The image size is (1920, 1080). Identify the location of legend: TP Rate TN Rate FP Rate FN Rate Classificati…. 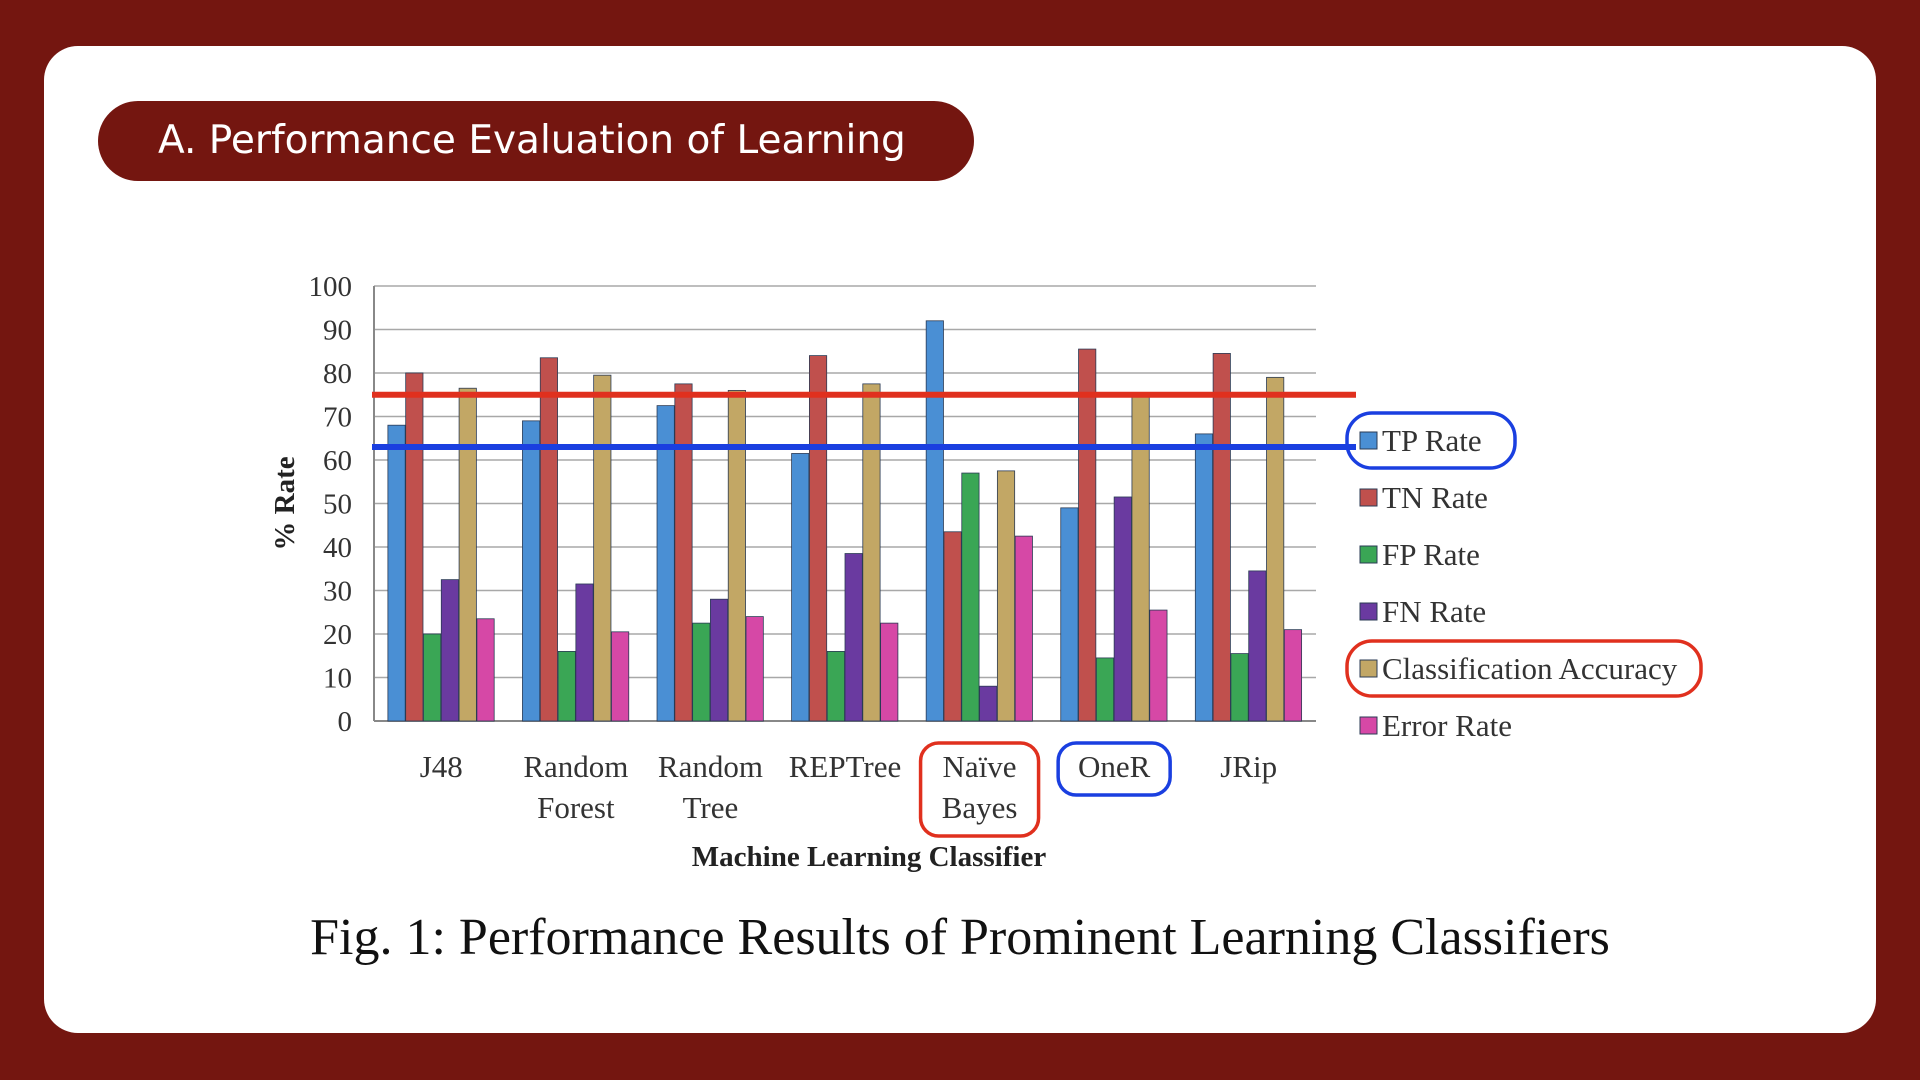
(1524, 577).